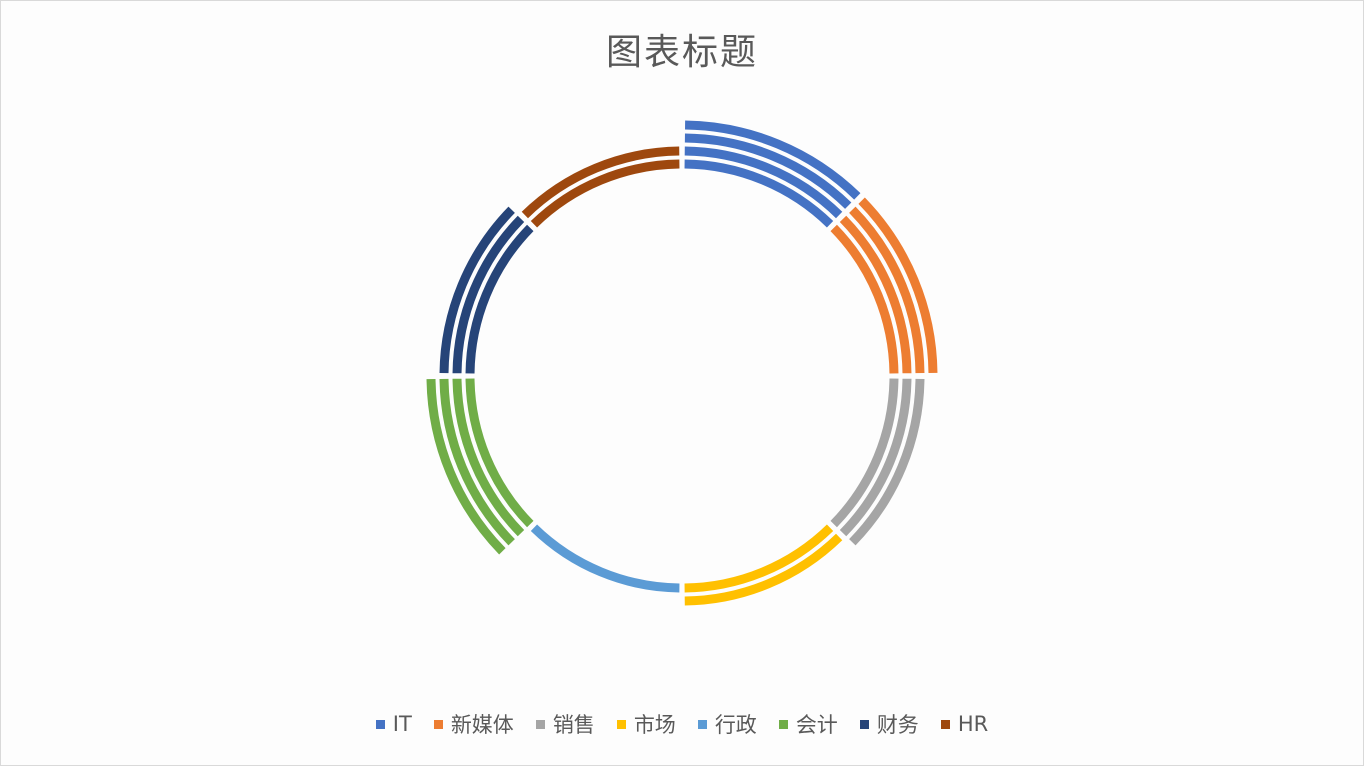 This screenshot has width=1364, height=766. I want to click on legend-item: 新媒体, so click(473, 724).